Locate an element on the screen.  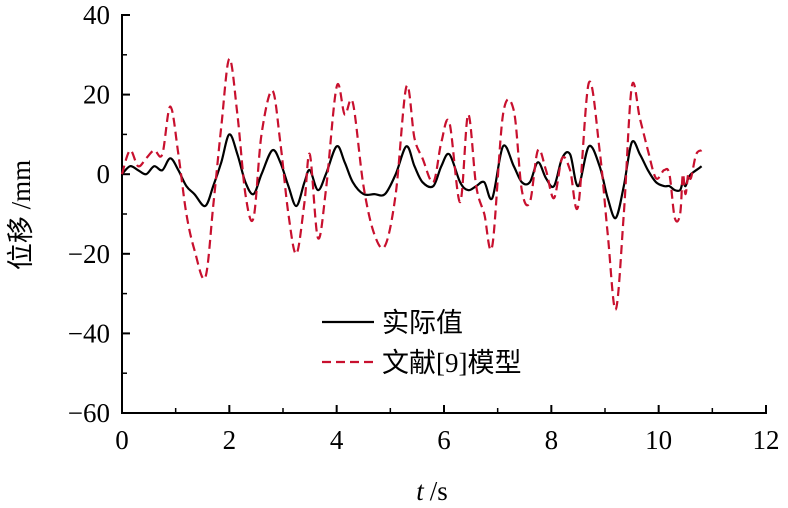
y-ticks: −60 −40 −20 0 20 40 is located at coordinates (99, 214).